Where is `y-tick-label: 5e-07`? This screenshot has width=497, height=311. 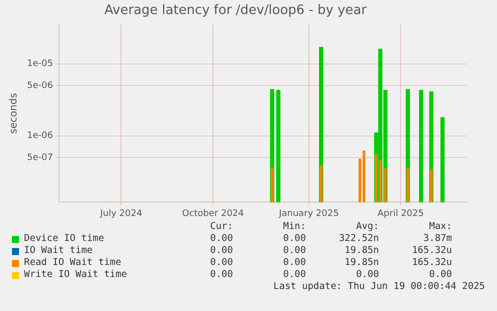
y-tick-label: 5e-07 is located at coordinates (39, 157).